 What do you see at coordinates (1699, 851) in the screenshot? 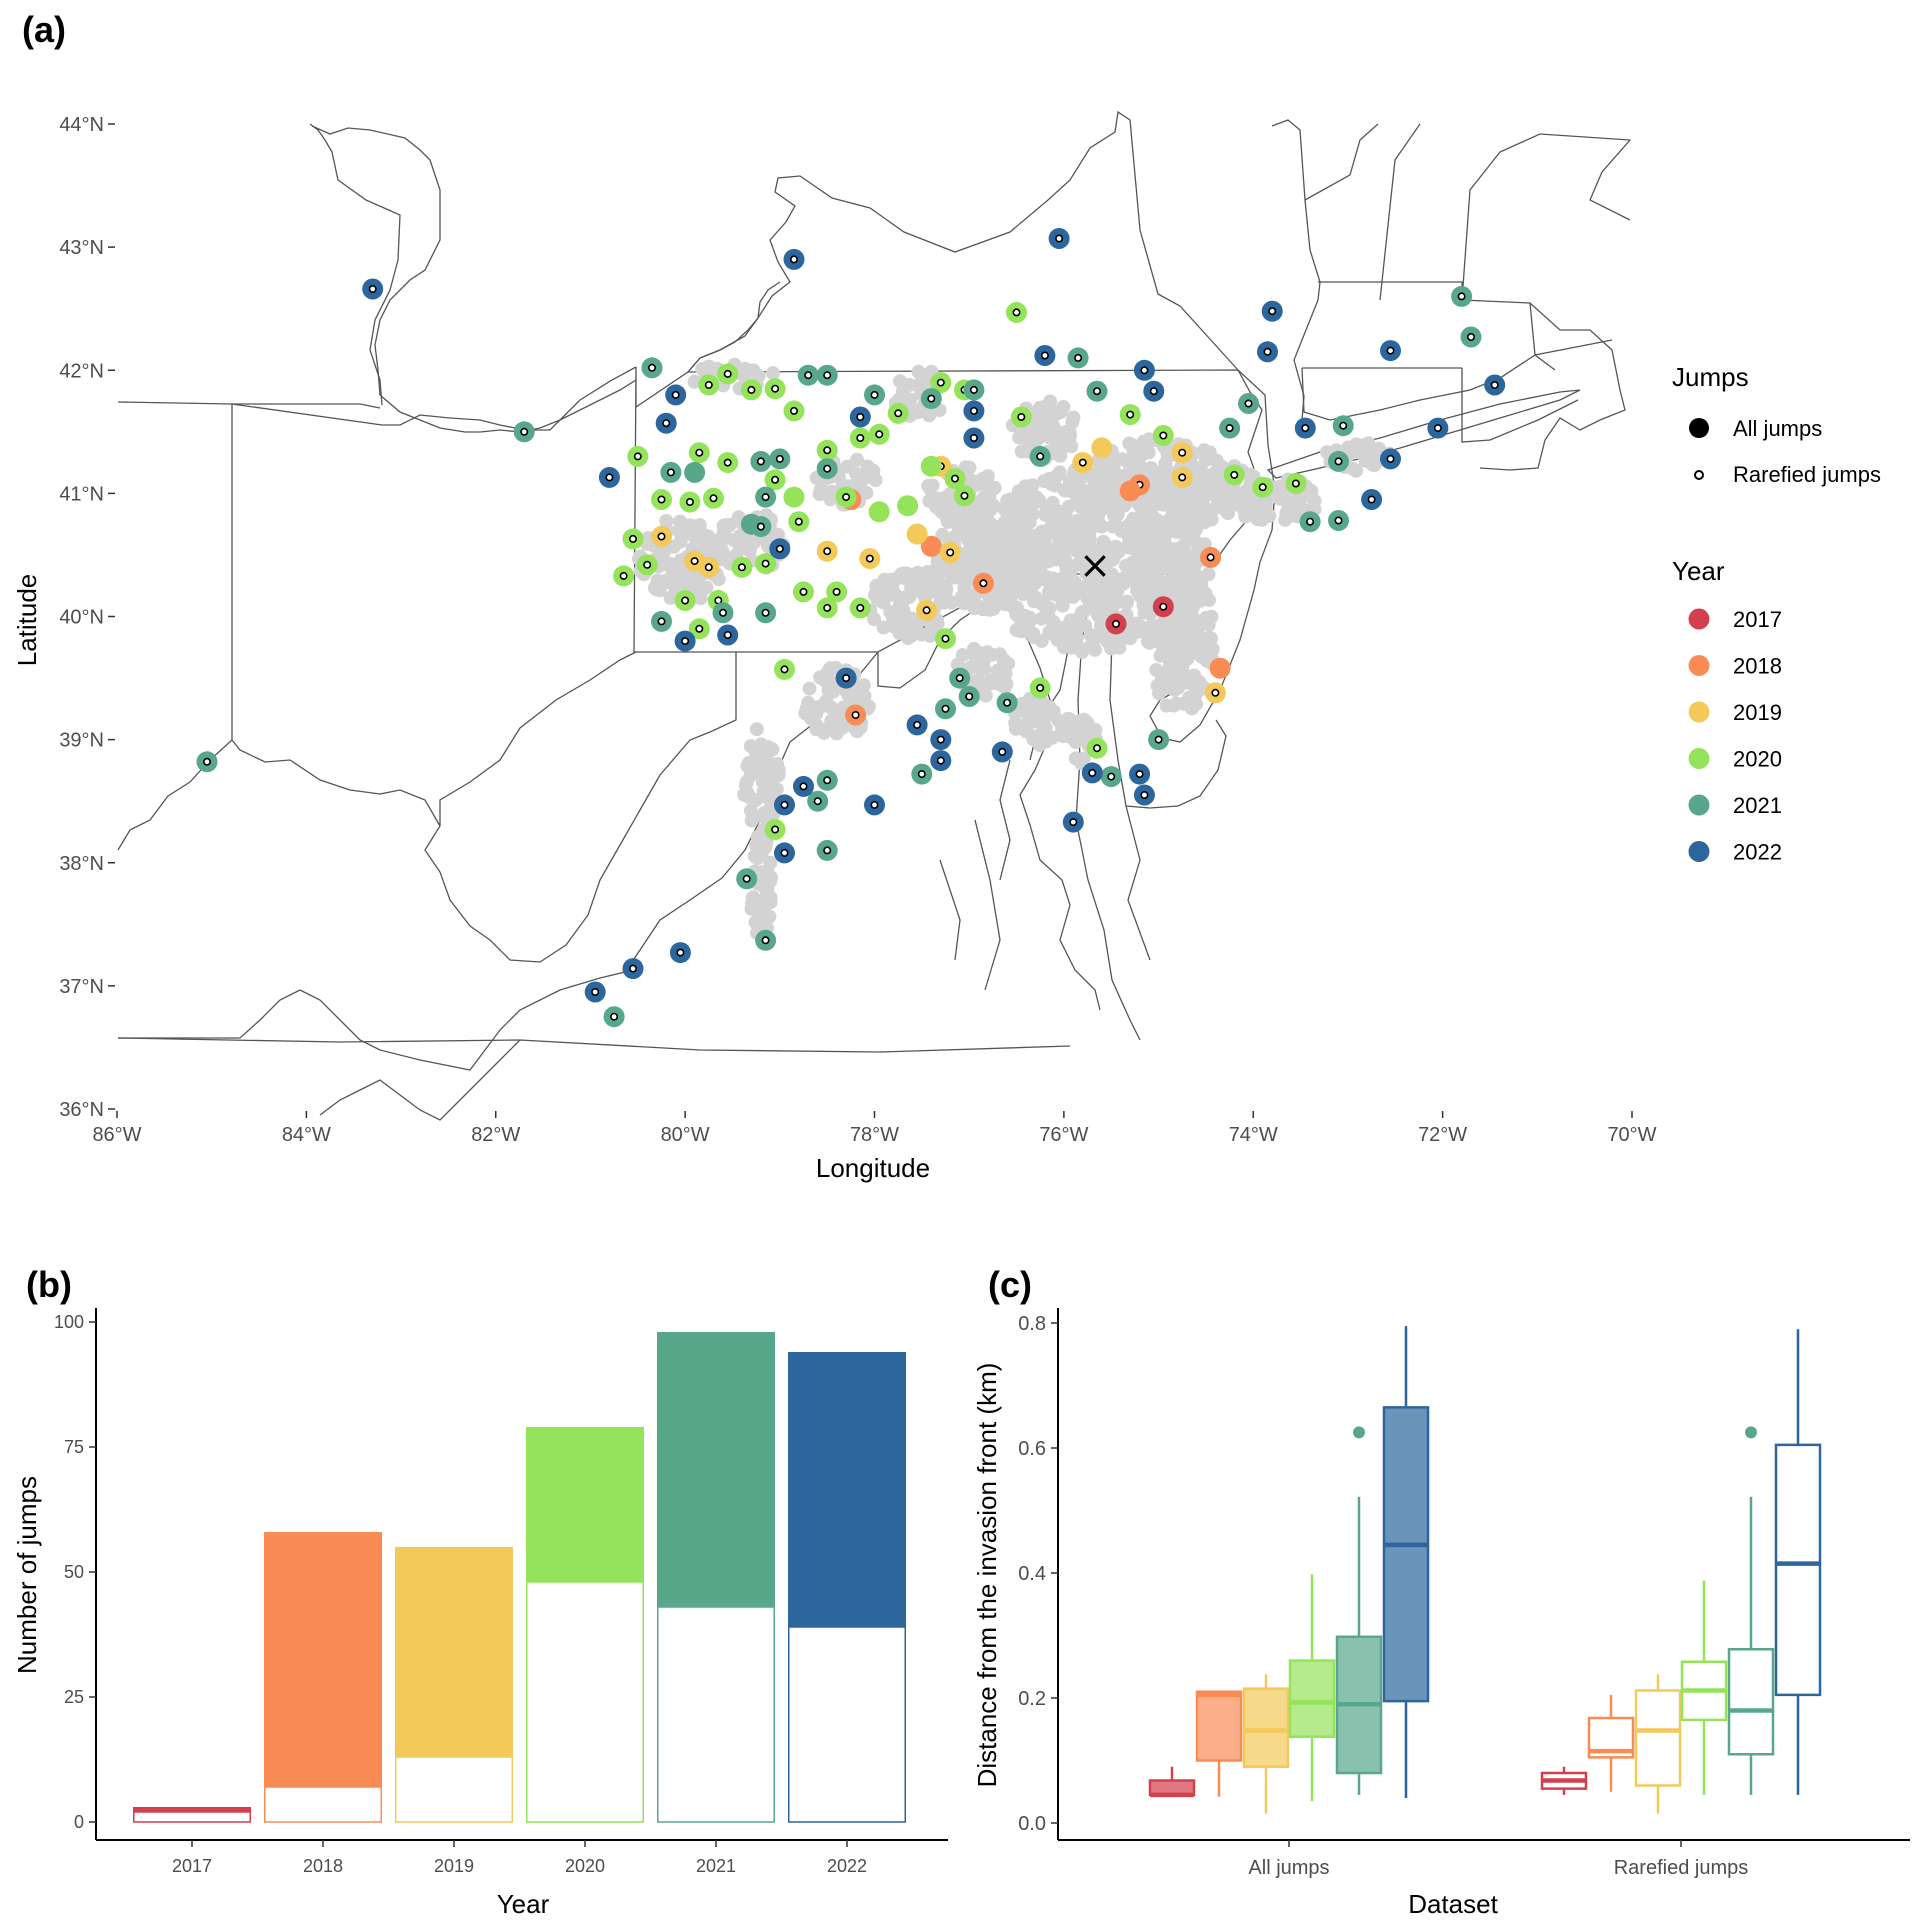
I see `legend-year-swatch-2022` at bounding box center [1699, 851].